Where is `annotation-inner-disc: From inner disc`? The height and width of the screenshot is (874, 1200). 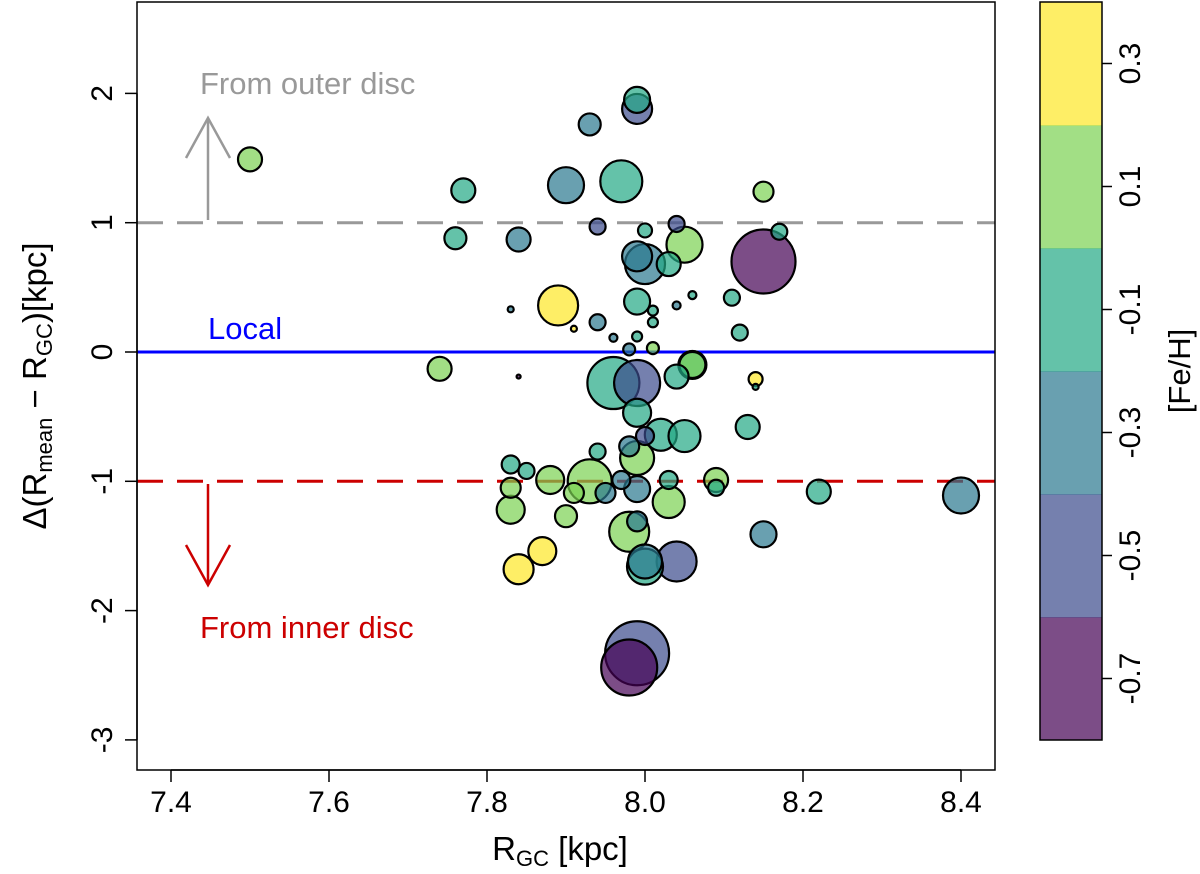
annotation-inner-disc: From inner disc is located at coordinates (307, 627).